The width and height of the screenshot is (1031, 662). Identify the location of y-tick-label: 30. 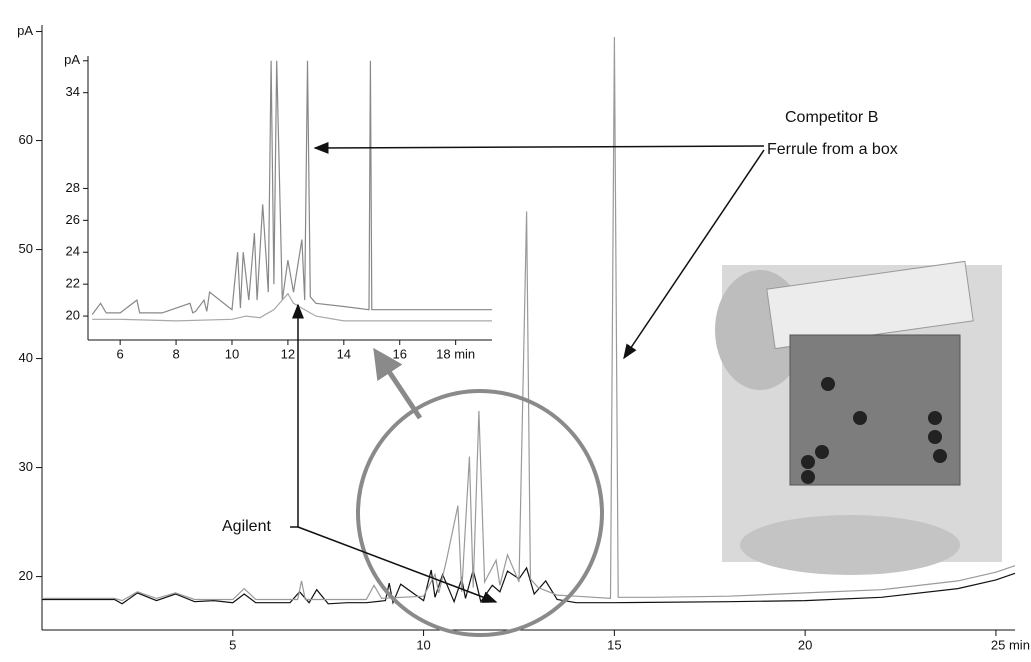
(26, 466).